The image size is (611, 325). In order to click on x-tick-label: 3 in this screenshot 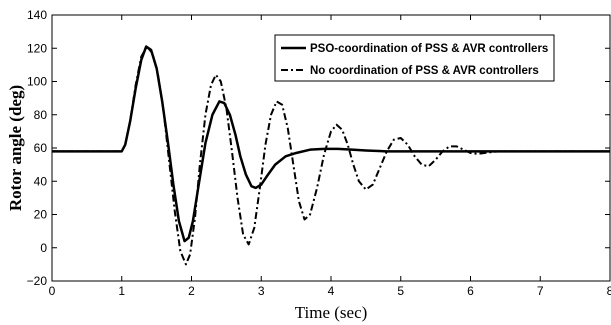, I will do `click(261, 291)`.